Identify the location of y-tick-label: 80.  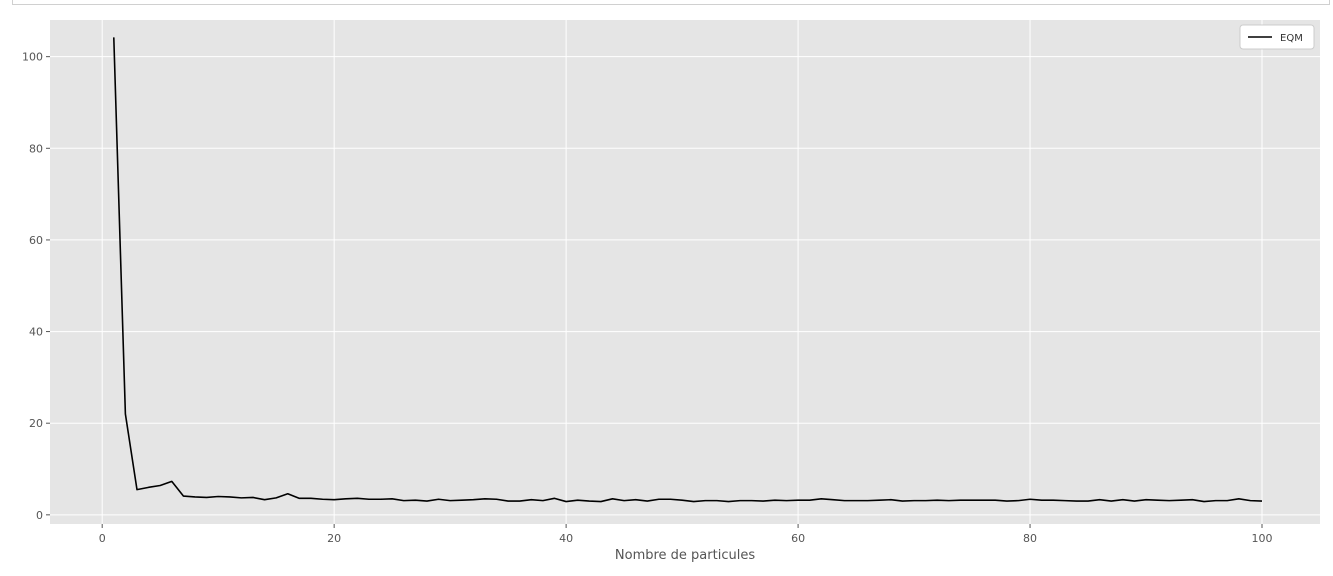
(36, 148).